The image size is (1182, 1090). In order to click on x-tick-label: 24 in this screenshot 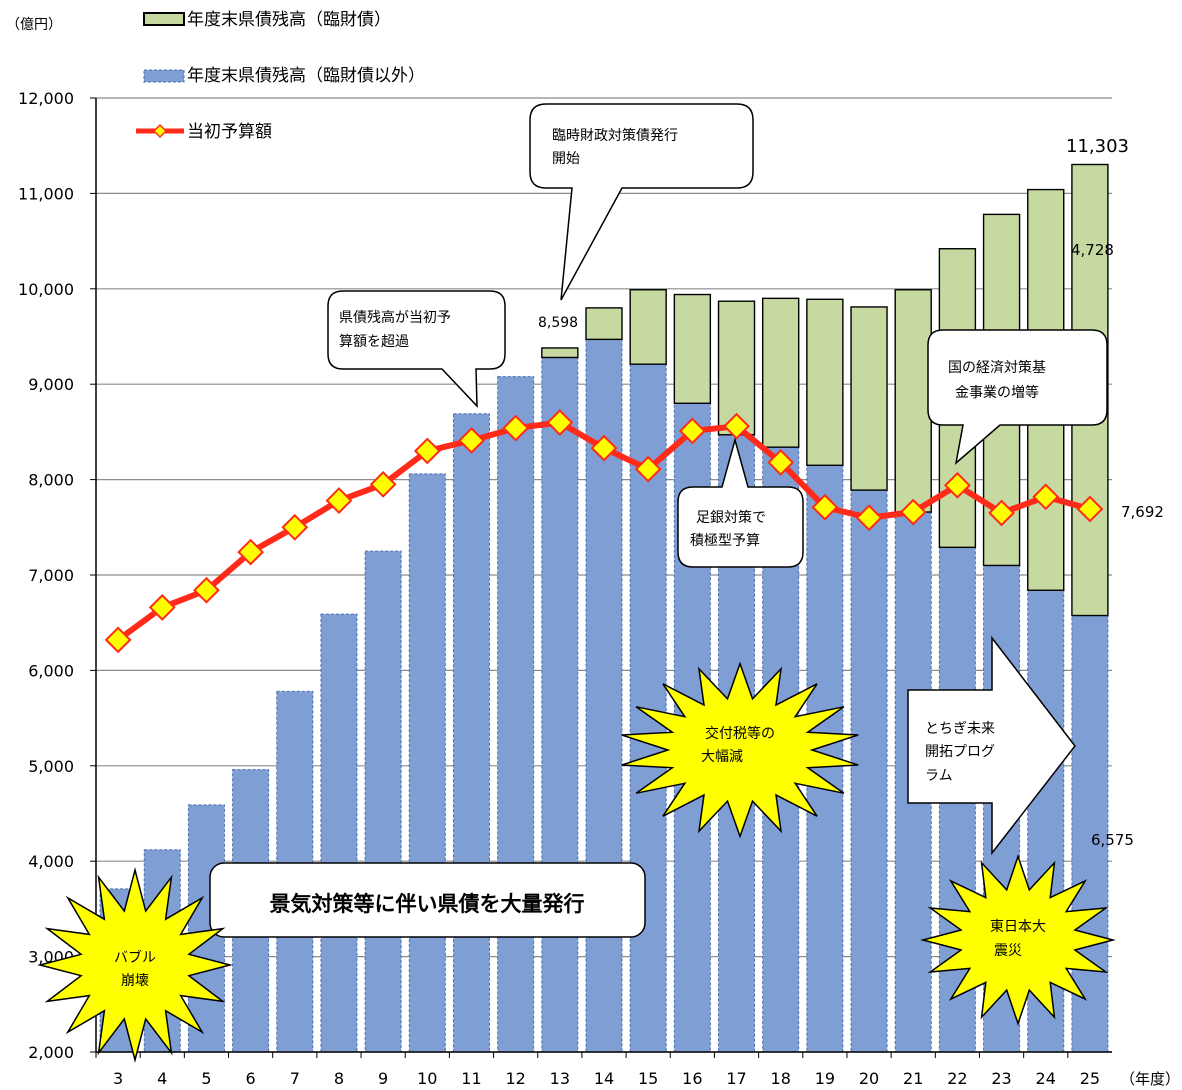, I will do `click(1046, 1078)`.